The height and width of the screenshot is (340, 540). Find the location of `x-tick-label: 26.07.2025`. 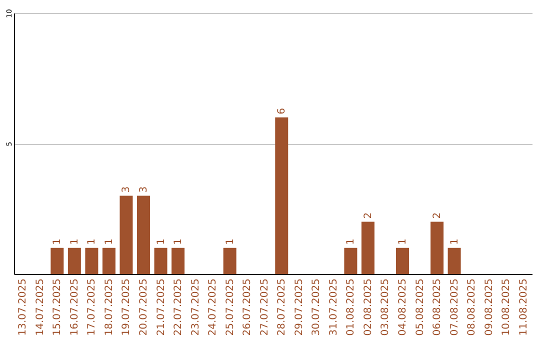

x-tick-label: 26.07.2025 is located at coordinates (248, 307).